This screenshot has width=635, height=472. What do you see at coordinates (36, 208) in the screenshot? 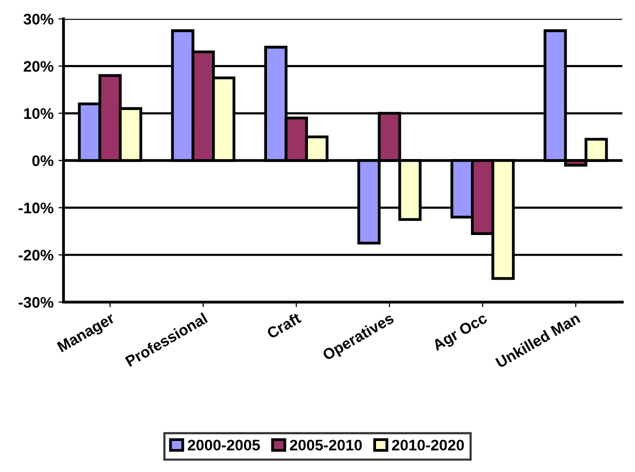
I see `y-tick-label: -10%` at bounding box center [36, 208].